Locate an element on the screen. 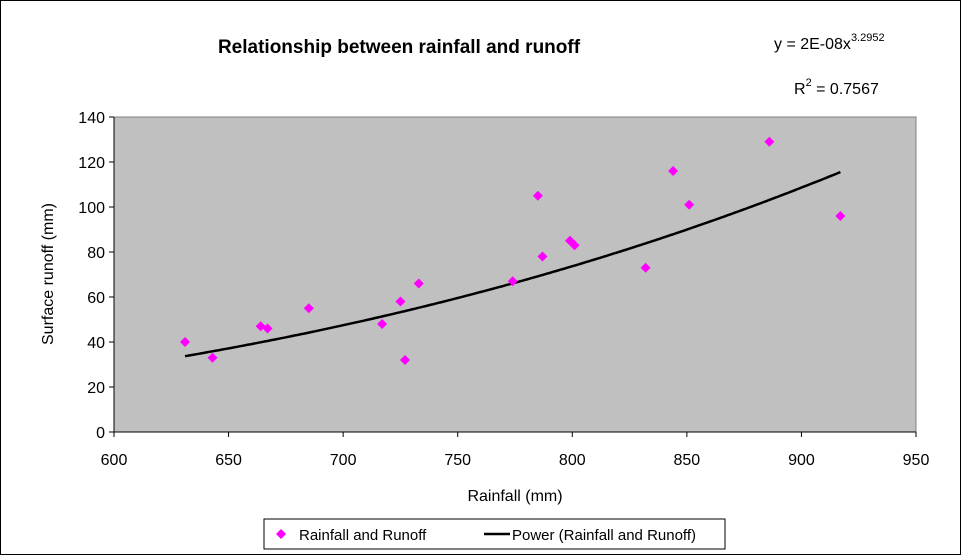 This screenshot has height=556, width=961. r-squared-label: R2 = 0.7567 is located at coordinates (836, 87).